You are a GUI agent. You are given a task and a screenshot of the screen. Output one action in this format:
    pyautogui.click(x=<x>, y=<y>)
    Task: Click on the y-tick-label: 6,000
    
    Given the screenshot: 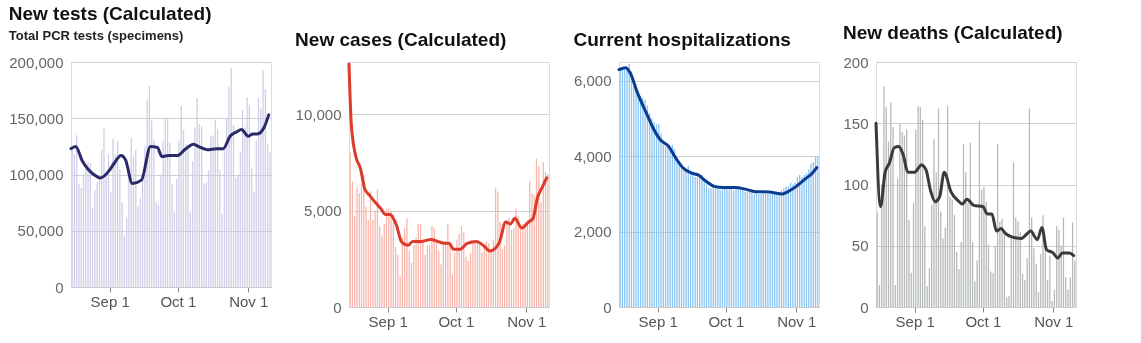 What is the action you would take?
    pyautogui.click(x=592, y=81)
    